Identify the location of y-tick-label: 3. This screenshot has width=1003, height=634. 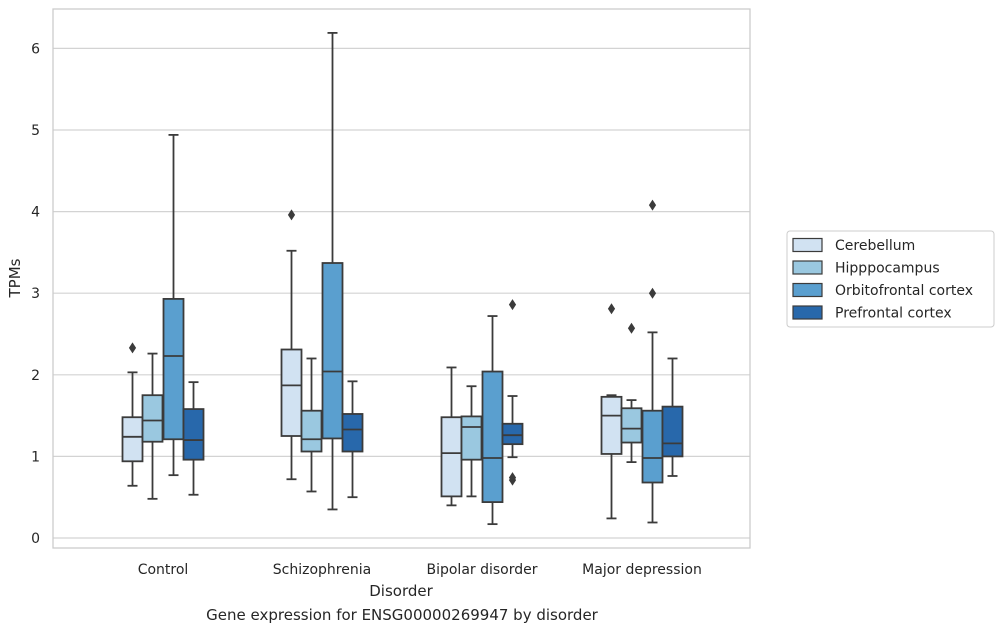
(35, 294).